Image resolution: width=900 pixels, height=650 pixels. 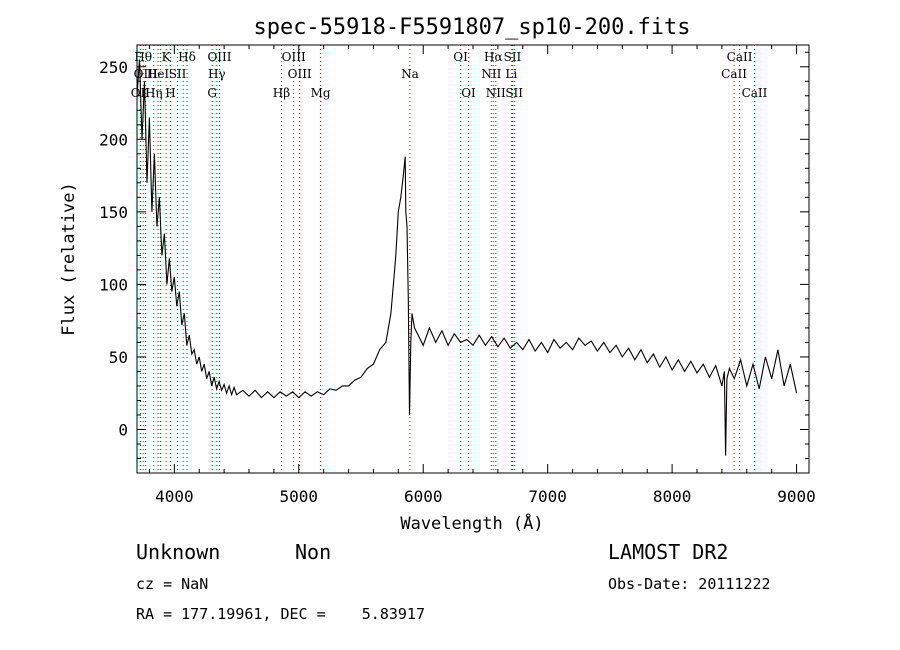 I want to click on line-marker-label: K, so click(x=167, y=57).